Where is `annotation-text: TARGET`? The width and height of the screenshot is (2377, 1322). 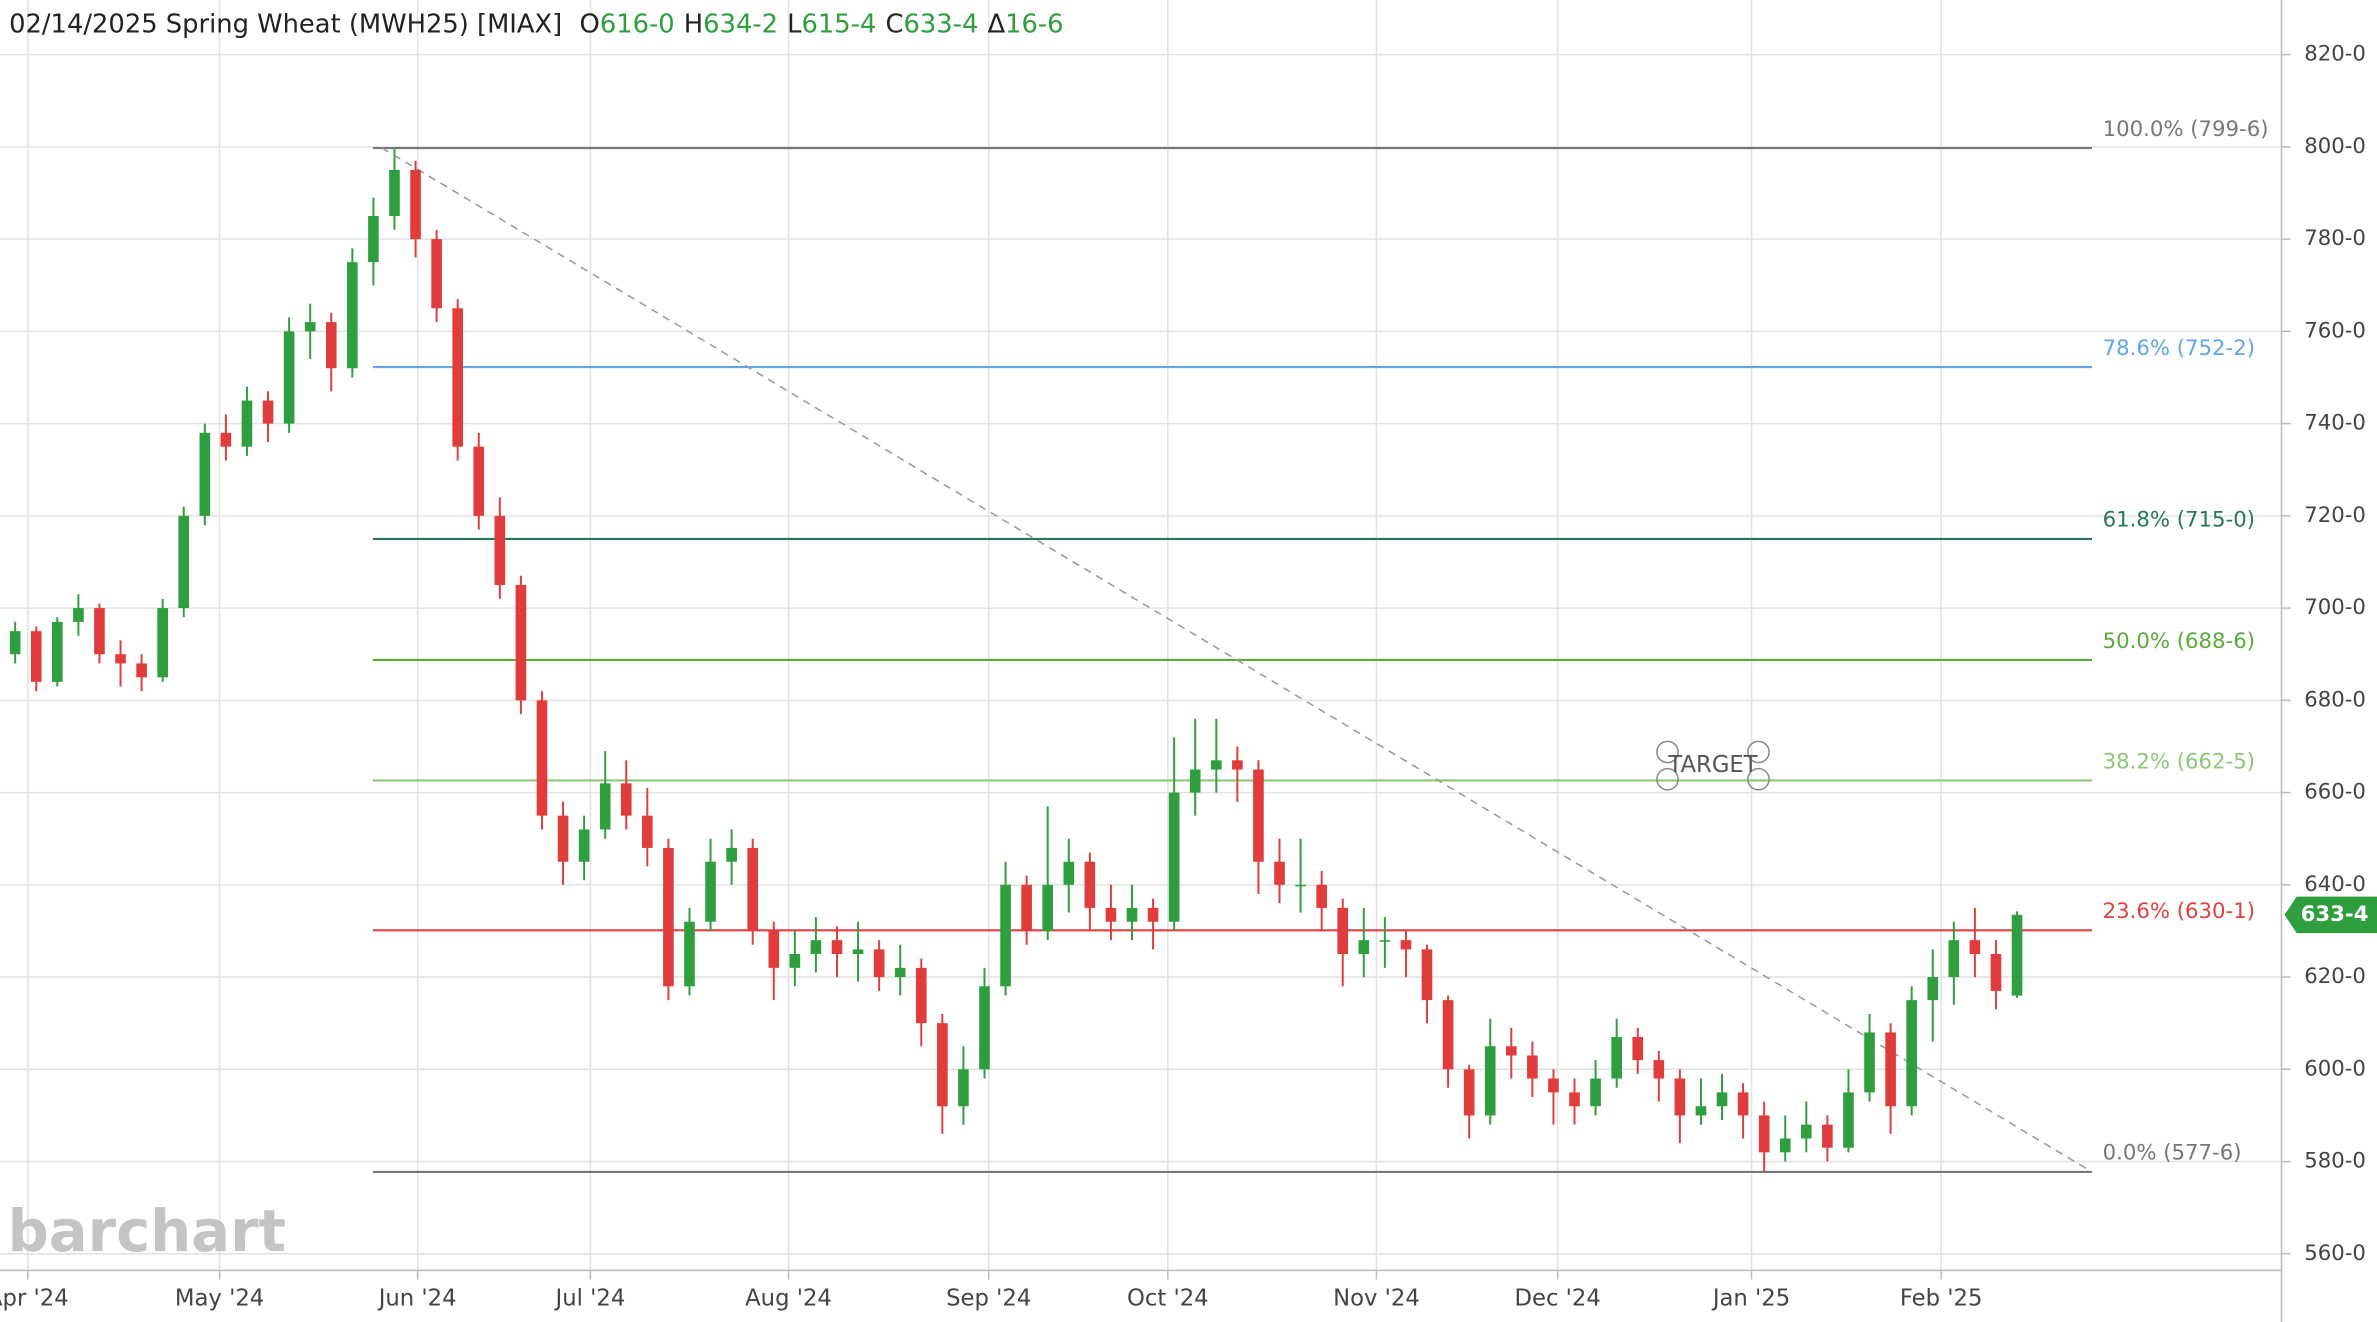
annotation-text: TARGET is located at coordinates (1712, 765).